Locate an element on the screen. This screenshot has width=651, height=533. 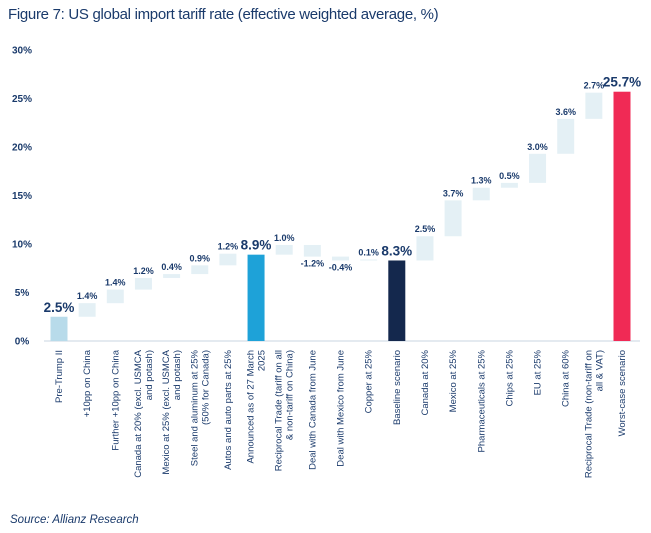
category-label-3: Canada at 20% (excl. USMCAand potash) is located at coordinates (144, 413).